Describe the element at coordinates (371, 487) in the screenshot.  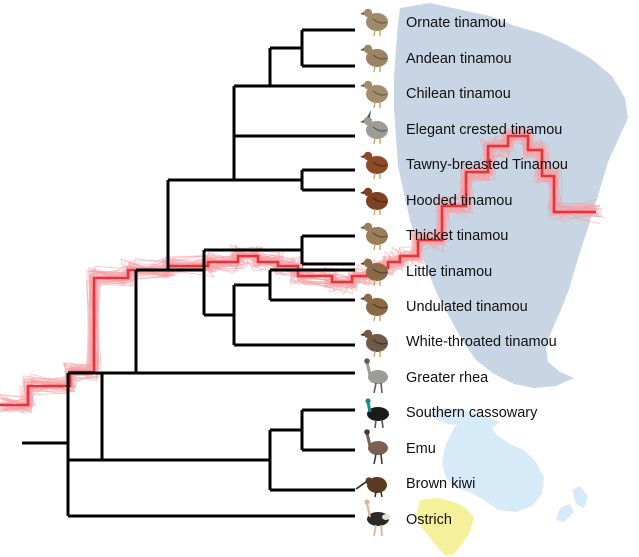
I see `kiwi-icon` at that location.